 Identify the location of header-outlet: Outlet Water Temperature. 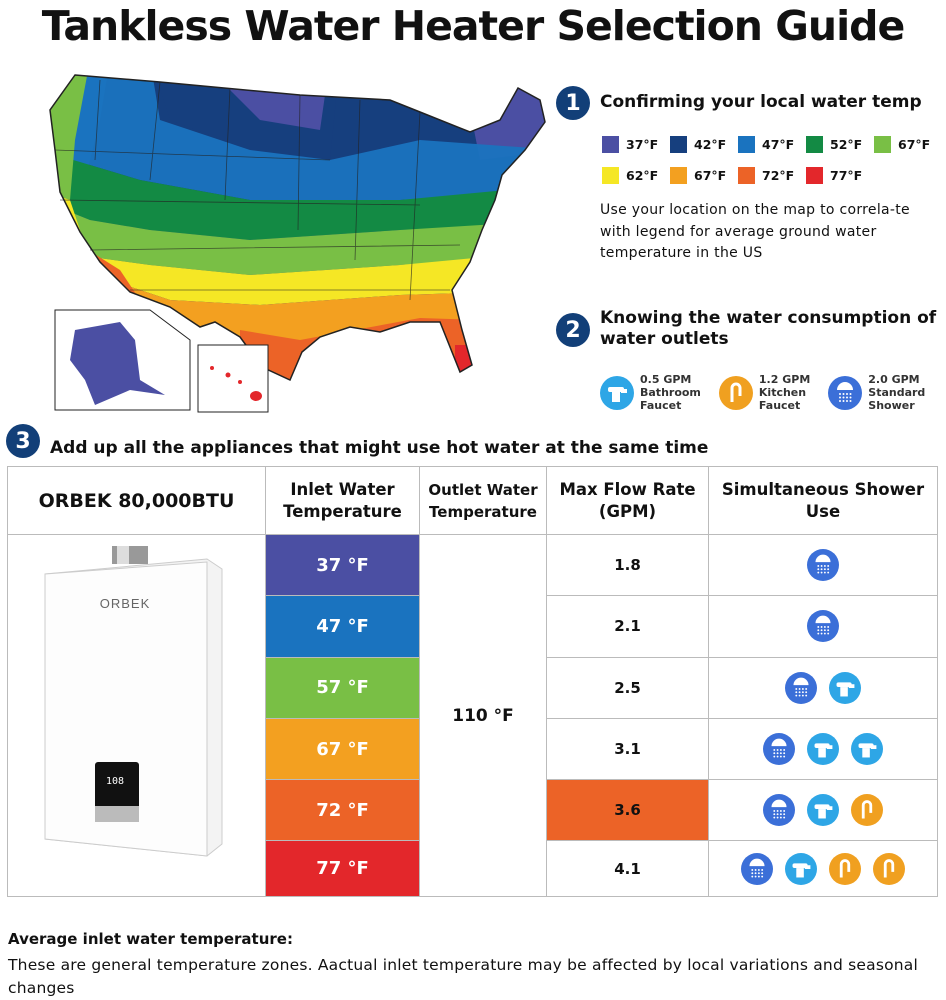
(483, 500).